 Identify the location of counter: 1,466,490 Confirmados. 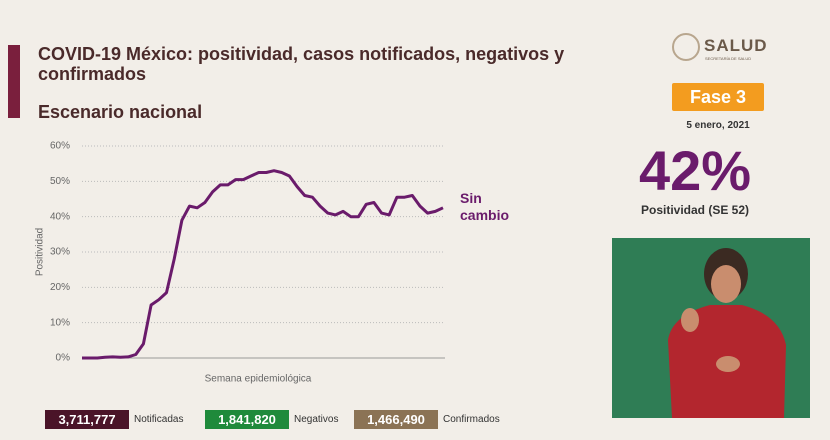
(427, 419).